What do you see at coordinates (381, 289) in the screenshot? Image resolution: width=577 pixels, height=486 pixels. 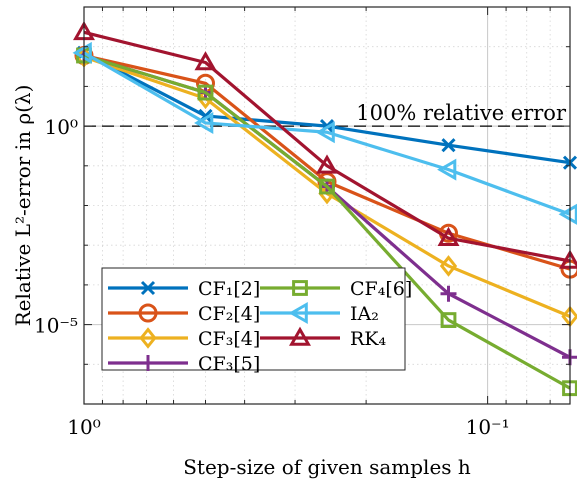 I see `legend-label: CF₄[6]` at bounding box center [381, 289].